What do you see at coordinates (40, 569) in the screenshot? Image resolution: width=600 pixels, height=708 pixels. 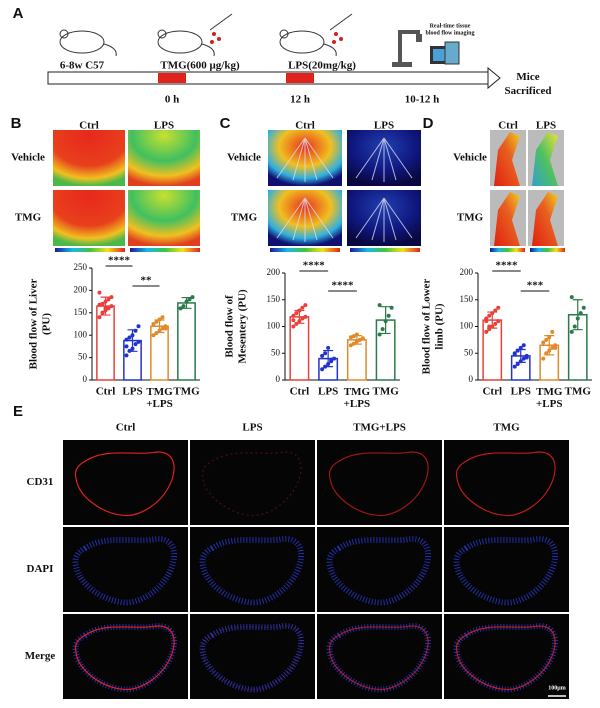 I see `label: DAPI` at bounding box center [40, 569].